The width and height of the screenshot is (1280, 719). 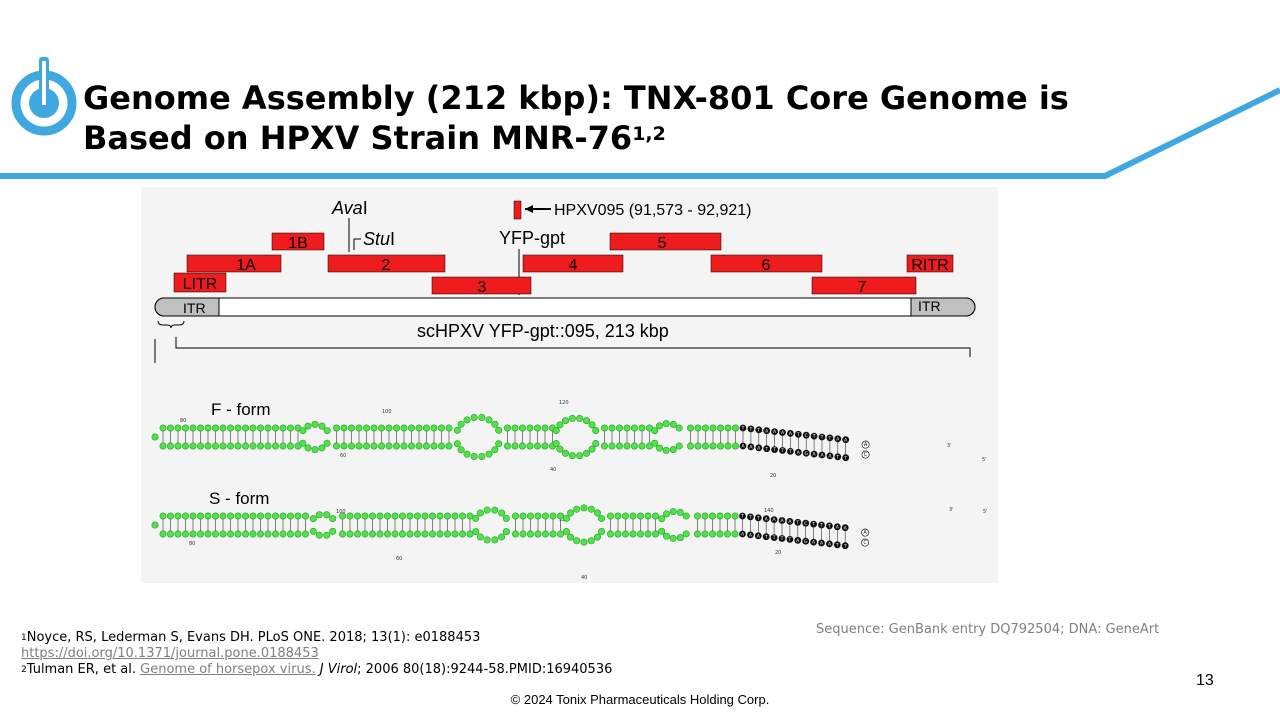 I want to click on fragment-LITR-label: LITR, so click(x=200, y=284).